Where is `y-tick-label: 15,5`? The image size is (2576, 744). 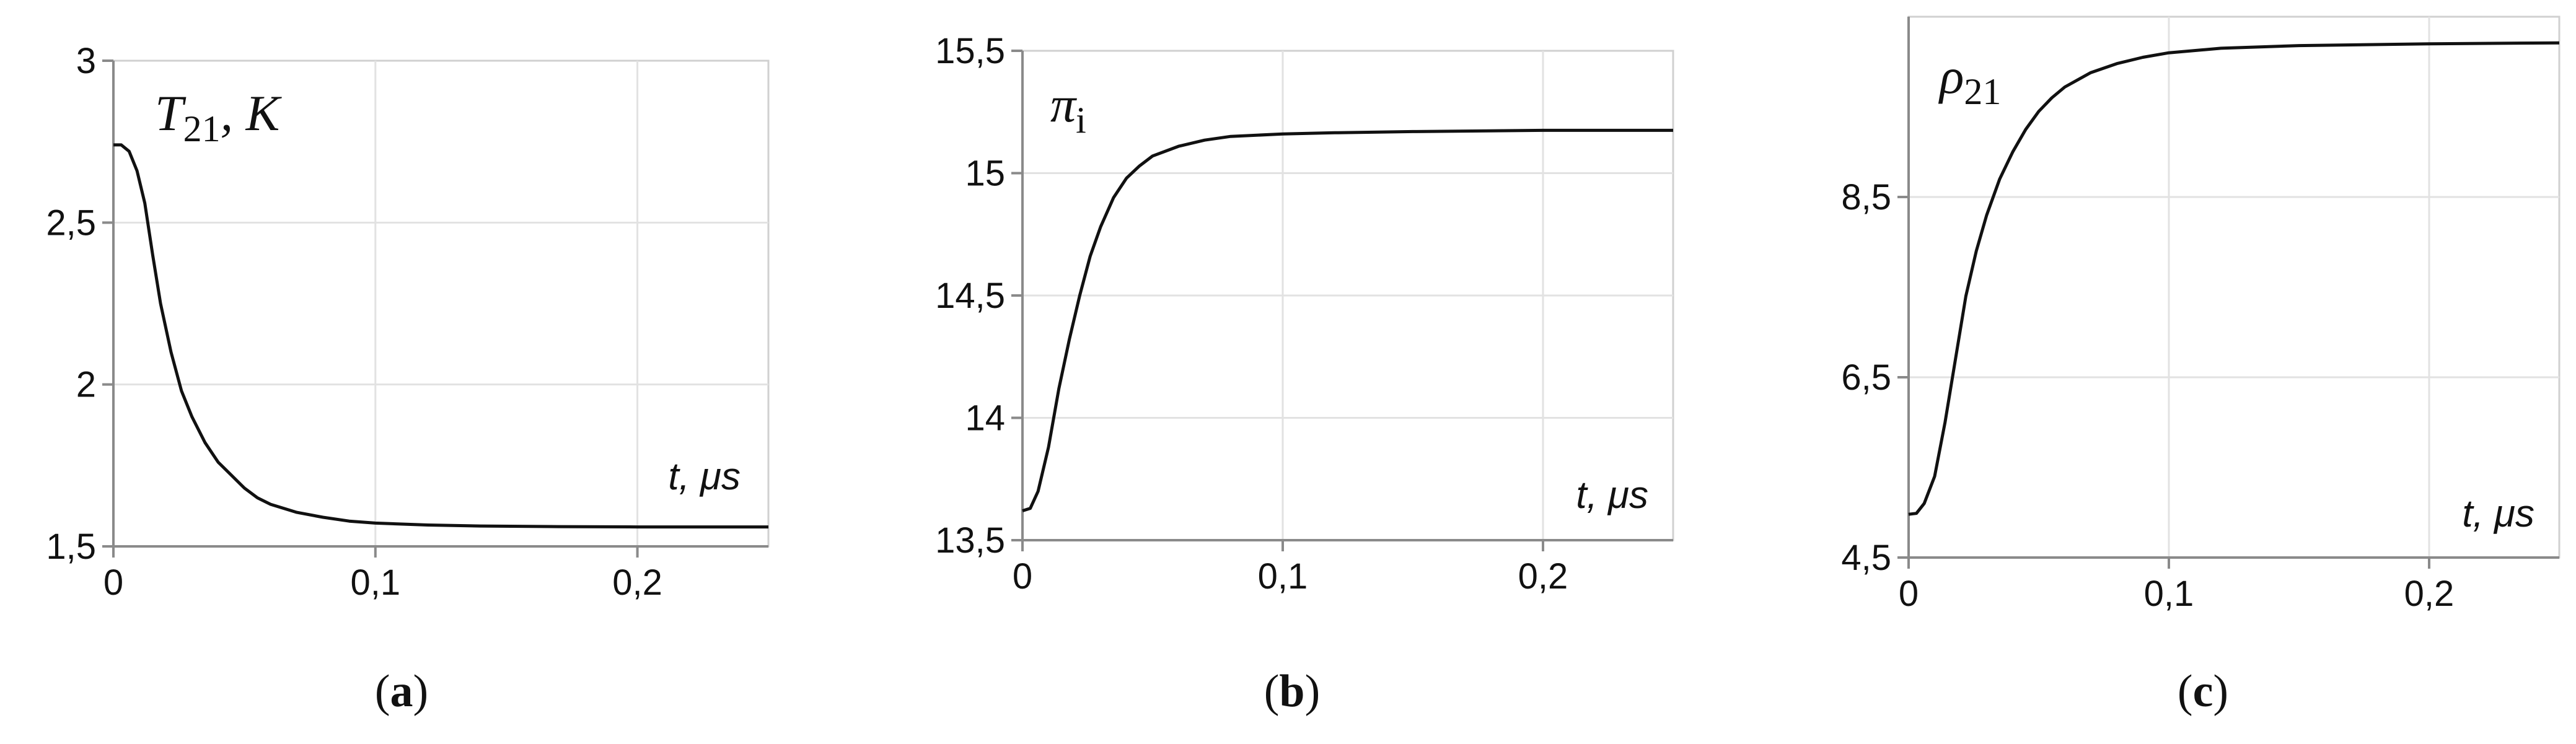 y-tick-label: 15,5 is located at coordinates (970, 51).